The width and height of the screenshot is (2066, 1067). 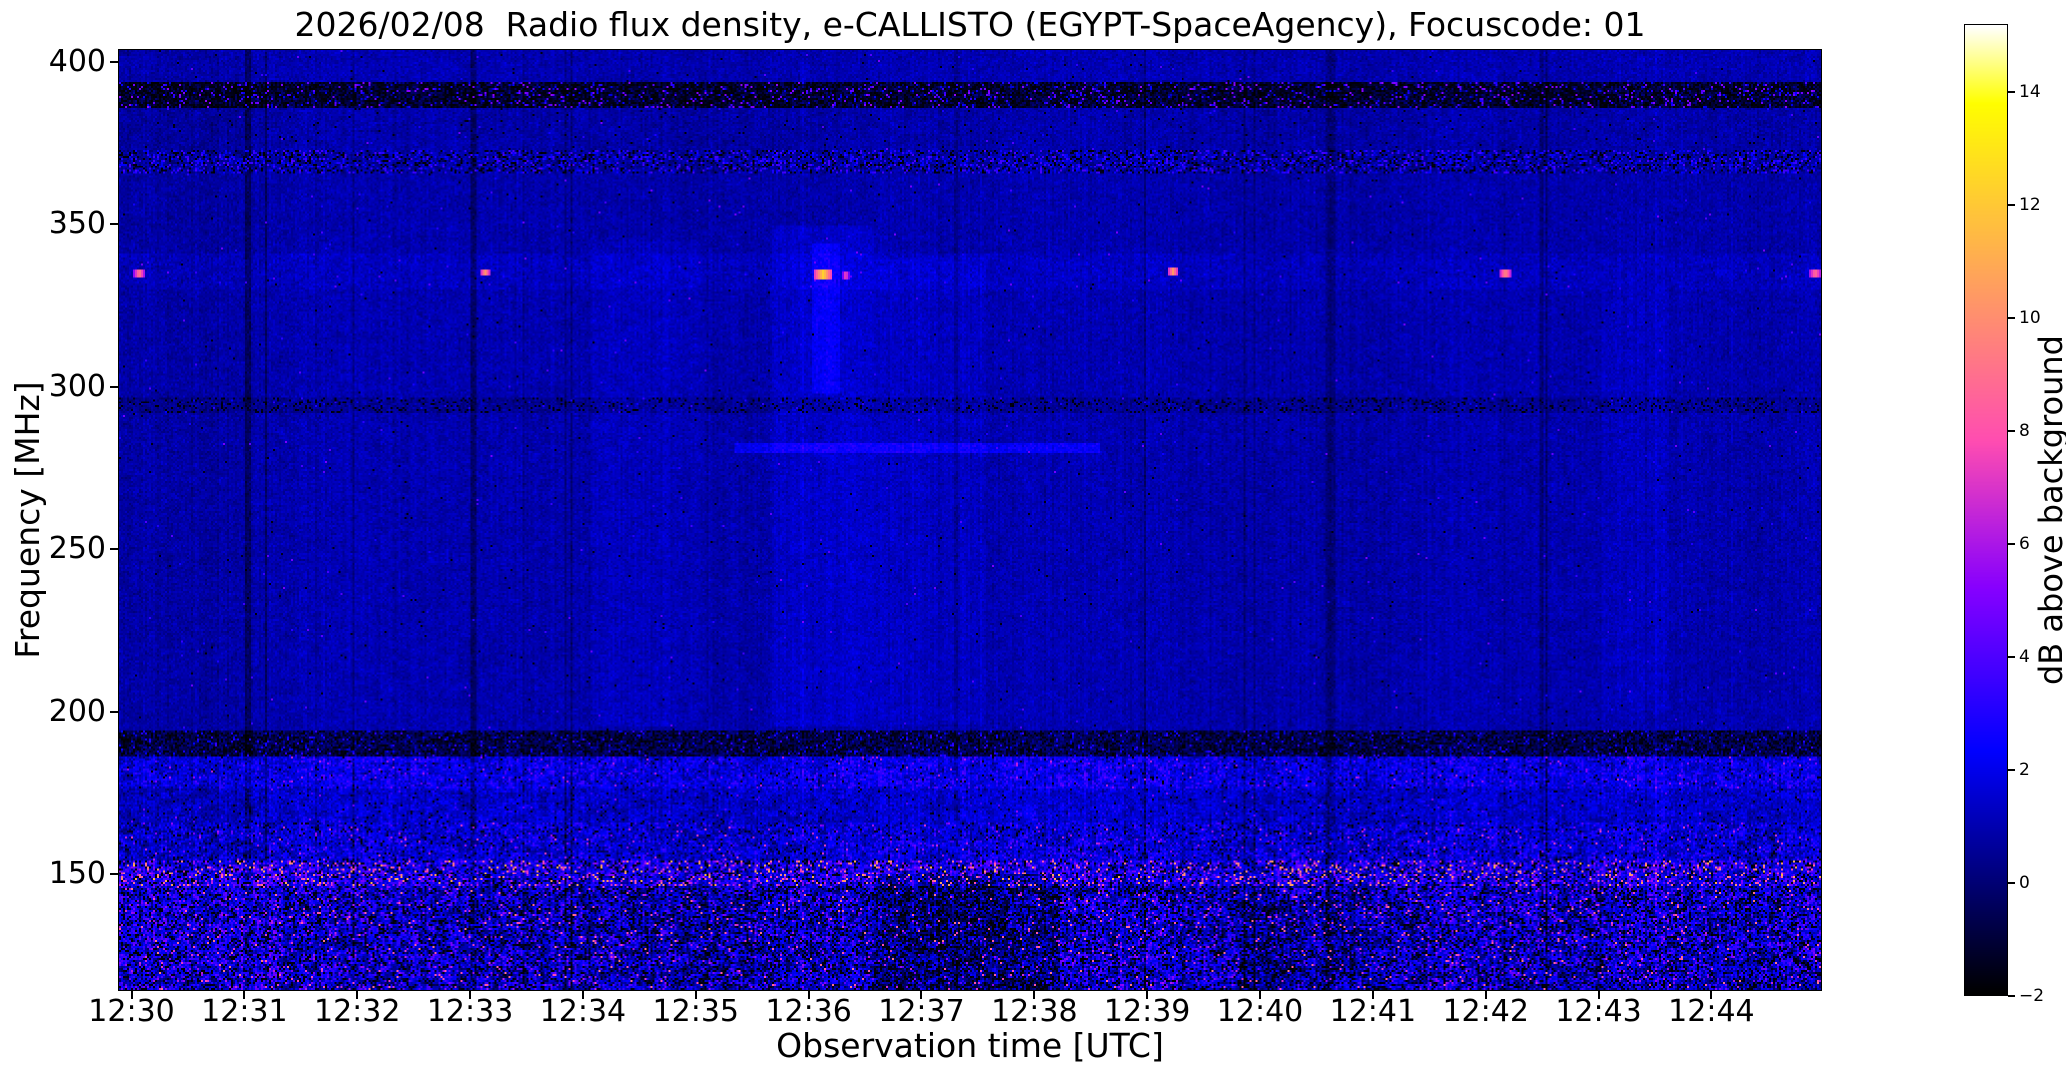 What do you see at coordinates (1373, 1011) in the screenshot?
I see `x-tick-label: 12:41` at bounding box center [1373, 1011].